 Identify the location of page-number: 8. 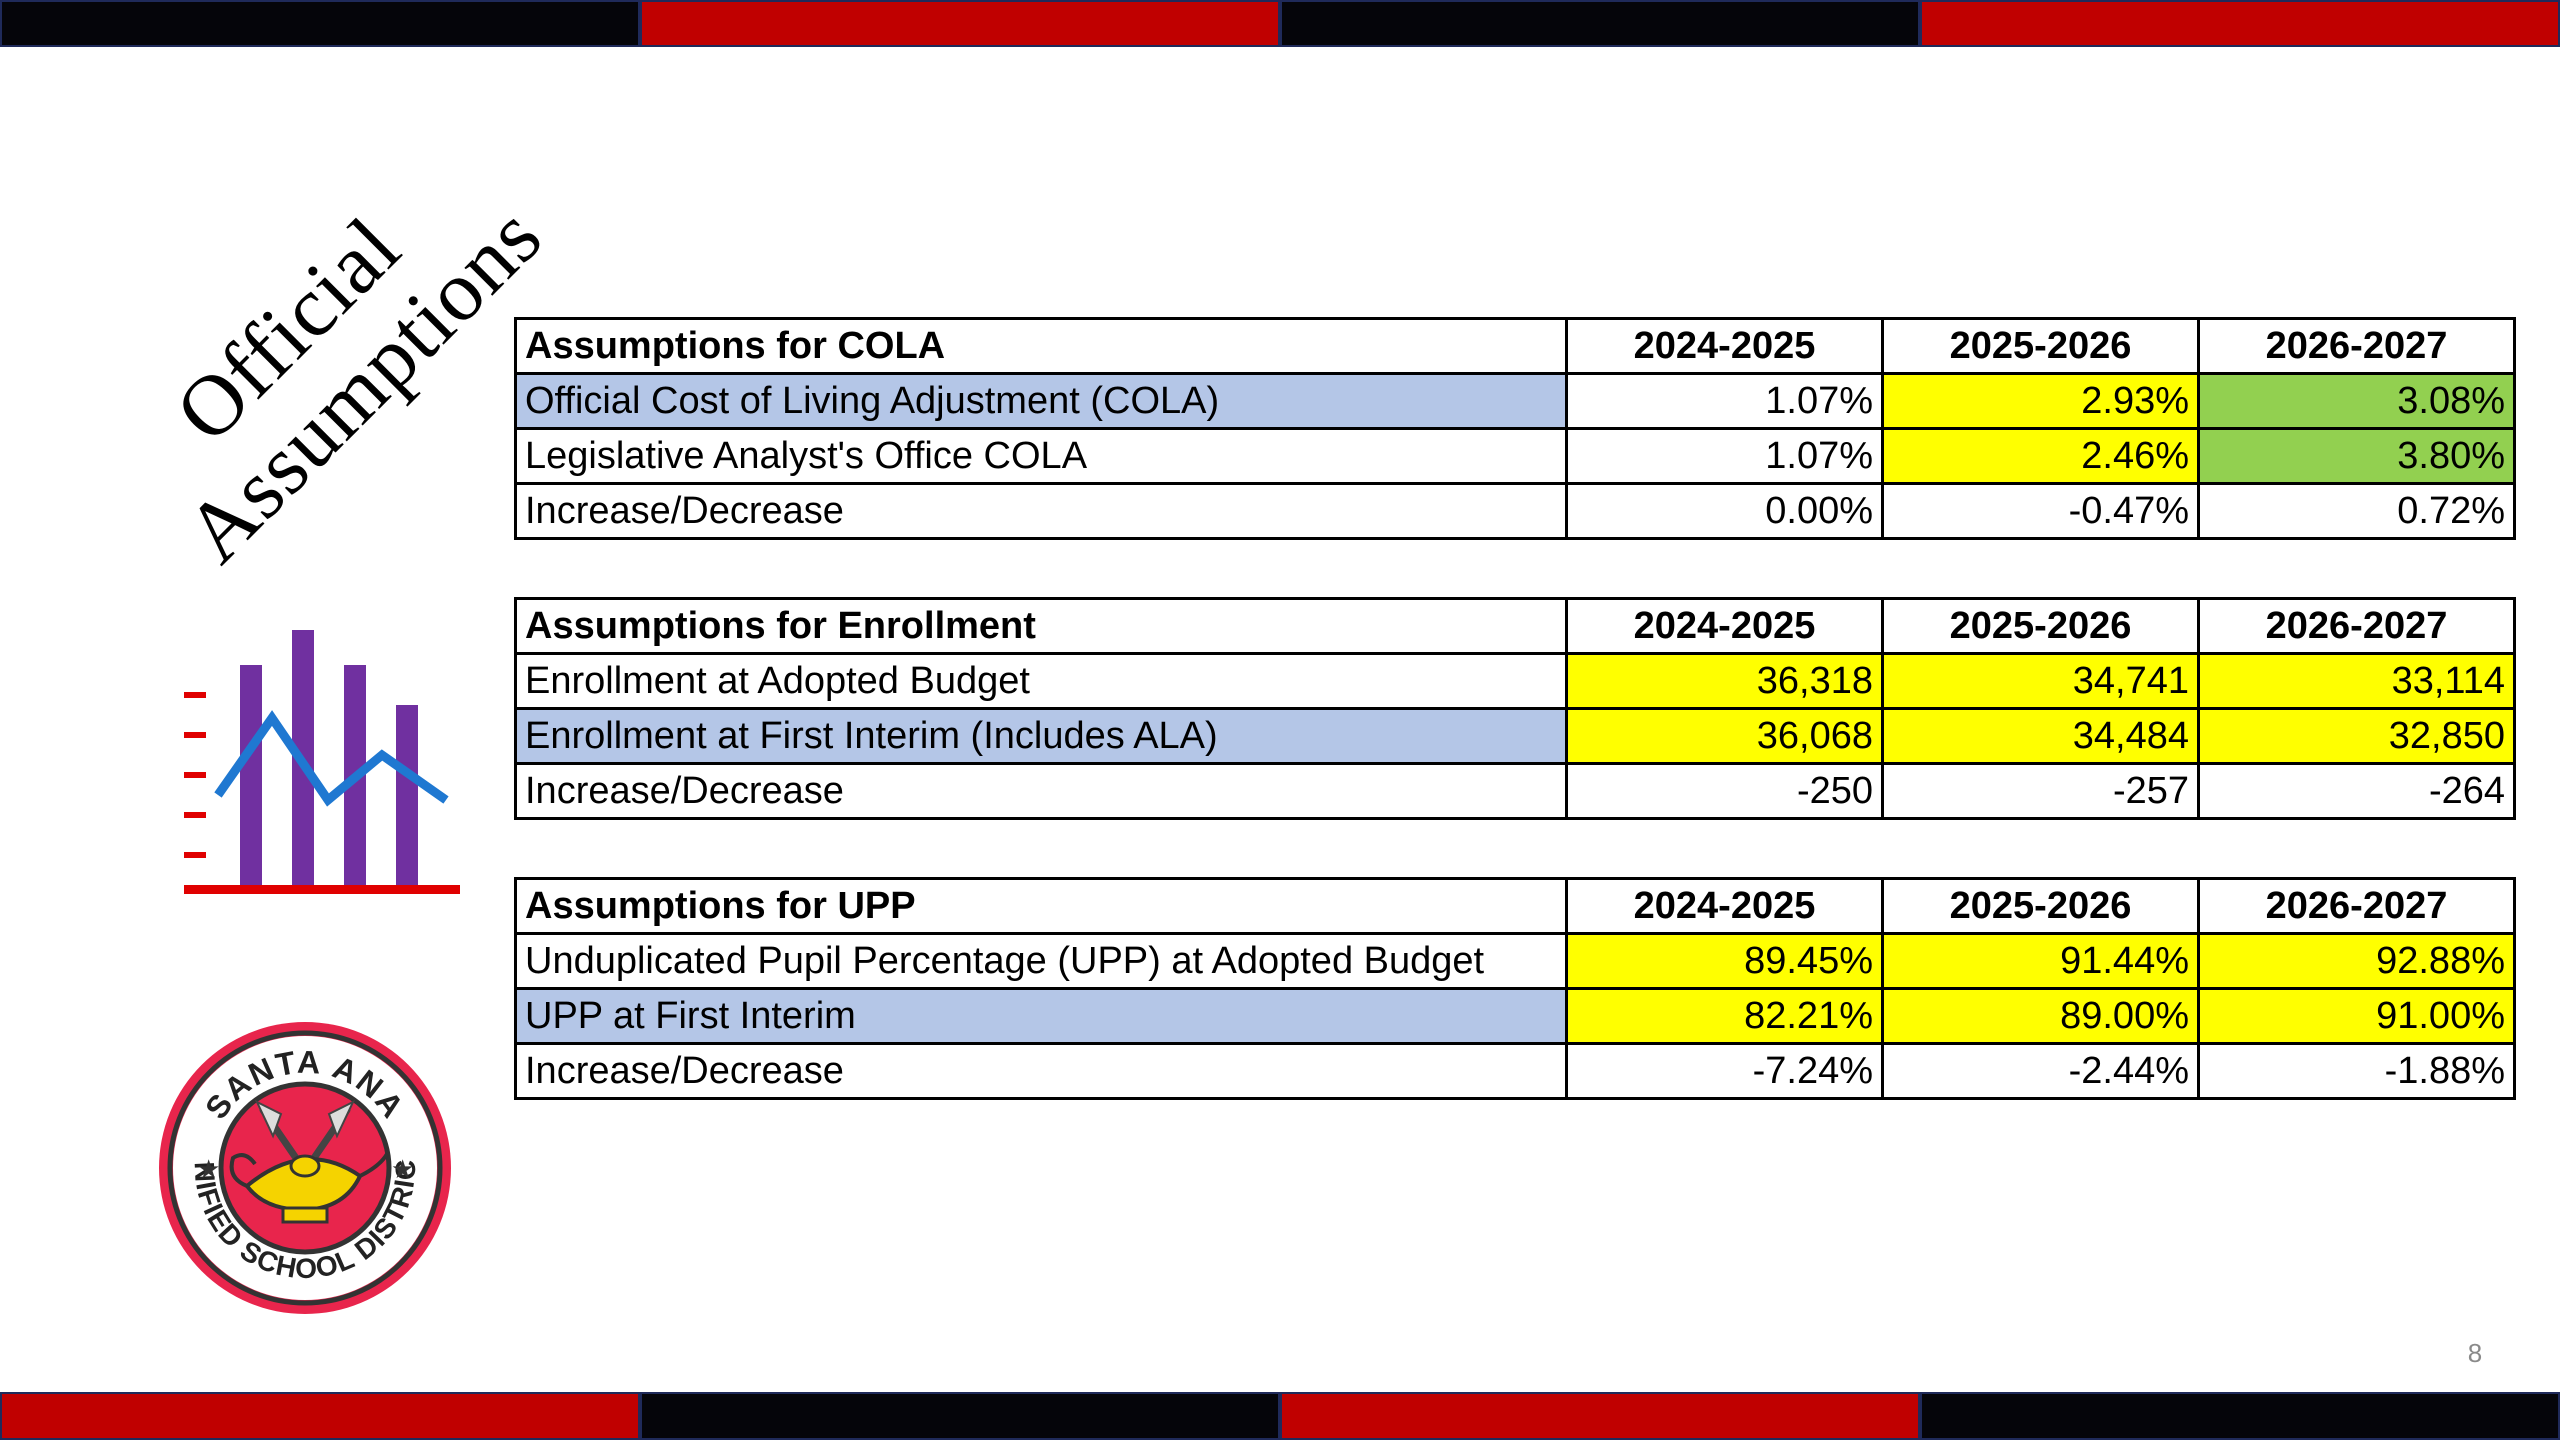
(2475, 1353).